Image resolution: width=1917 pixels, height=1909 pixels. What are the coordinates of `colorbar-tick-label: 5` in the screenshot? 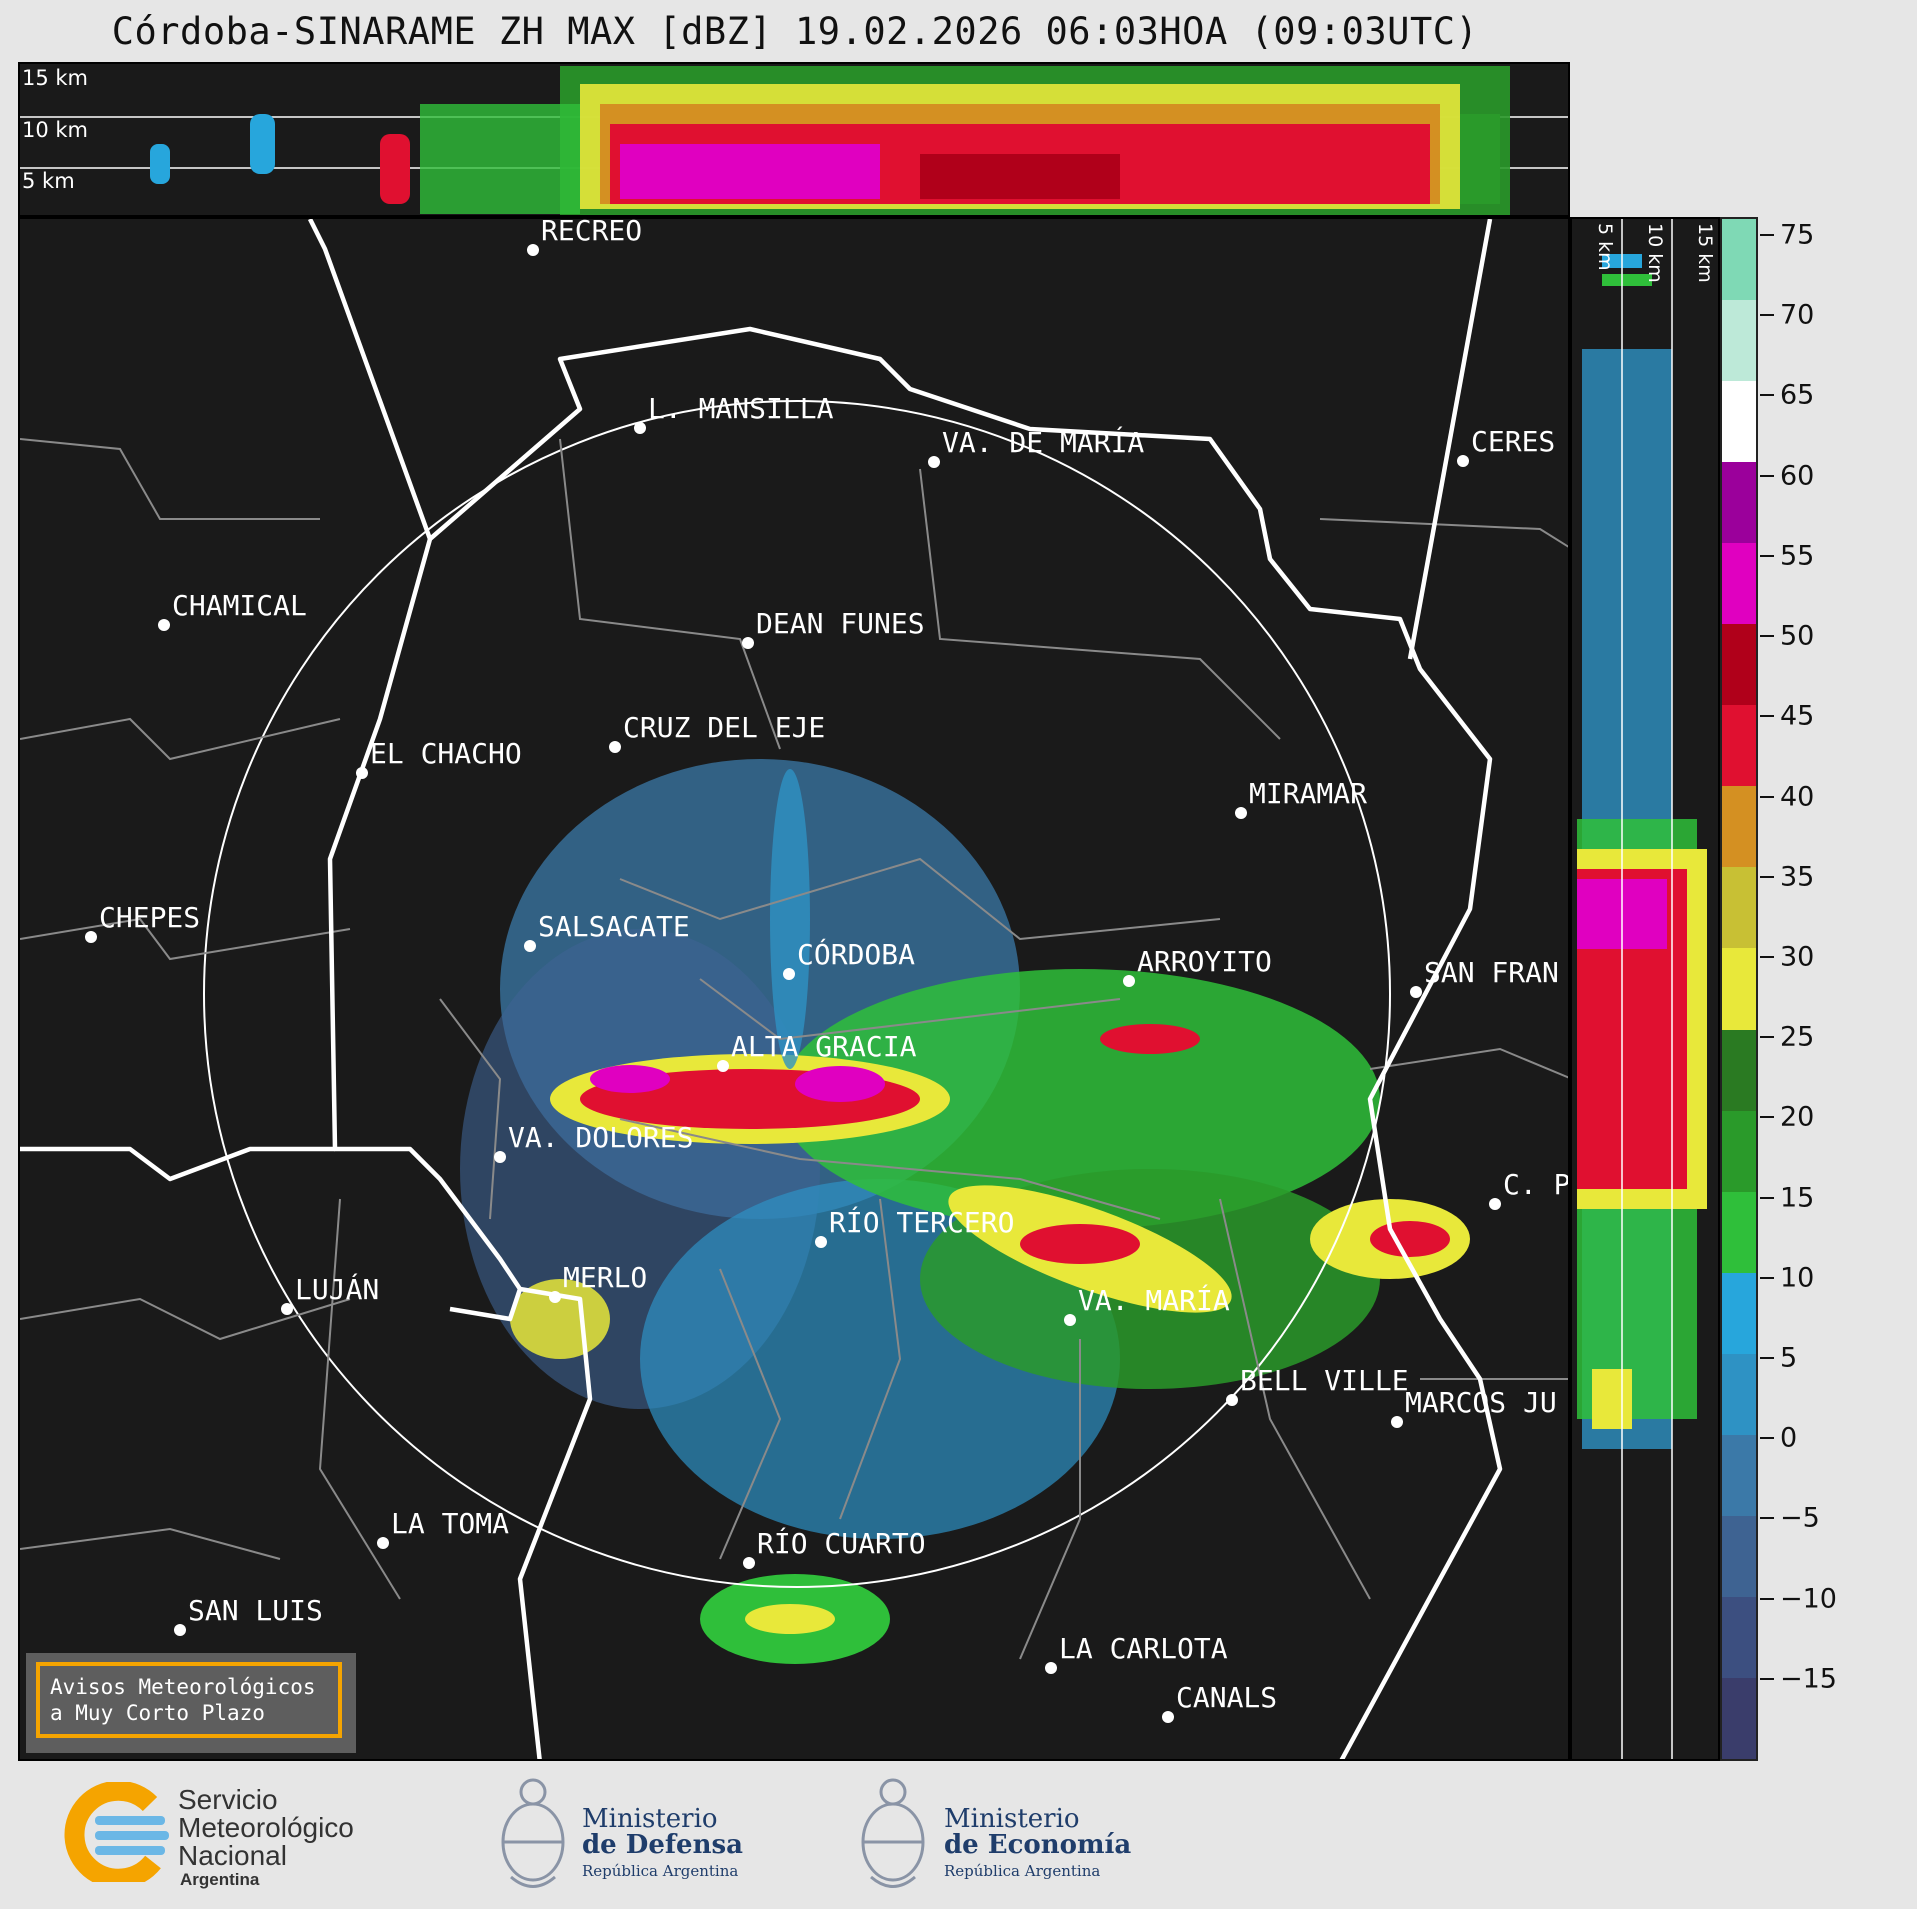 It's located at (1789, 1358).